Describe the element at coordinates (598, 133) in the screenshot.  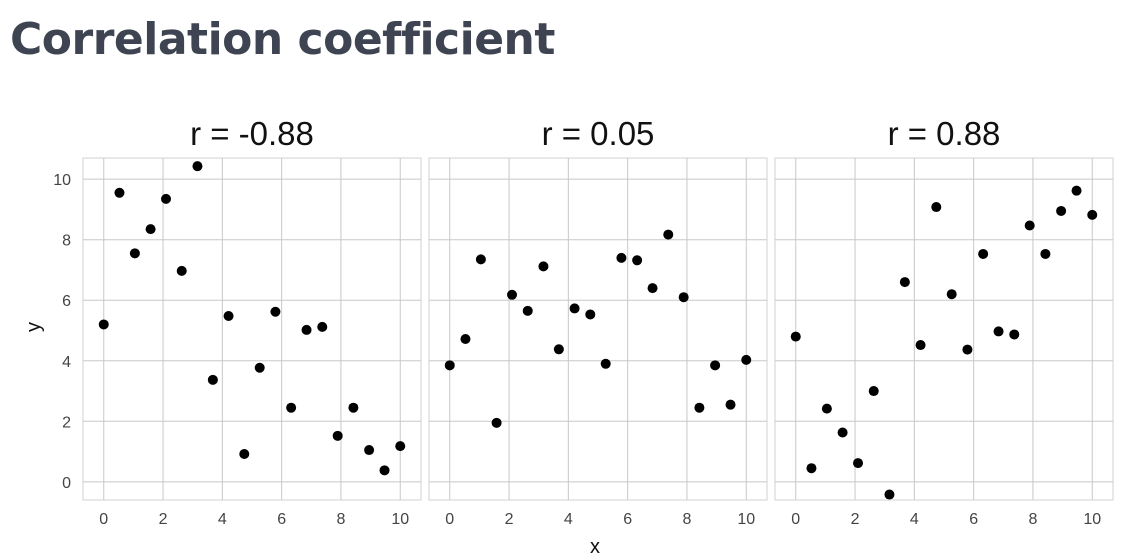
I see `panel-title: r = 0.05` at that location.